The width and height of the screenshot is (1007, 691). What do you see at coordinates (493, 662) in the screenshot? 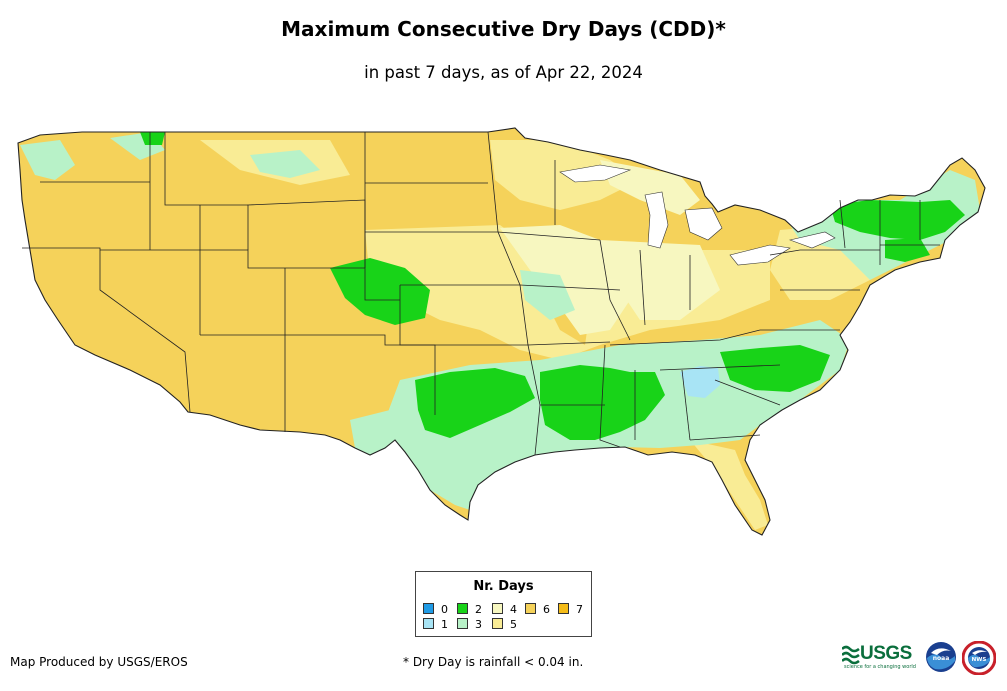
I see `dry-day-footnote: * Dry Day is rainfall < 0.04 in.` at bounding box center [493, 662].